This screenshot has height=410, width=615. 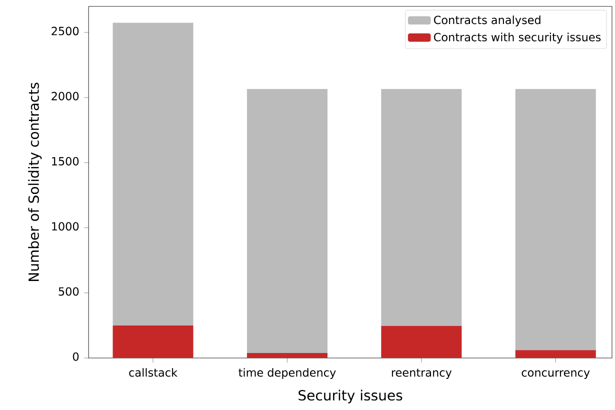 What do you see at coordinates (65, 161) in the screenshot?
I see `y-tick-label: 1500` at bounding box center [65, 161].